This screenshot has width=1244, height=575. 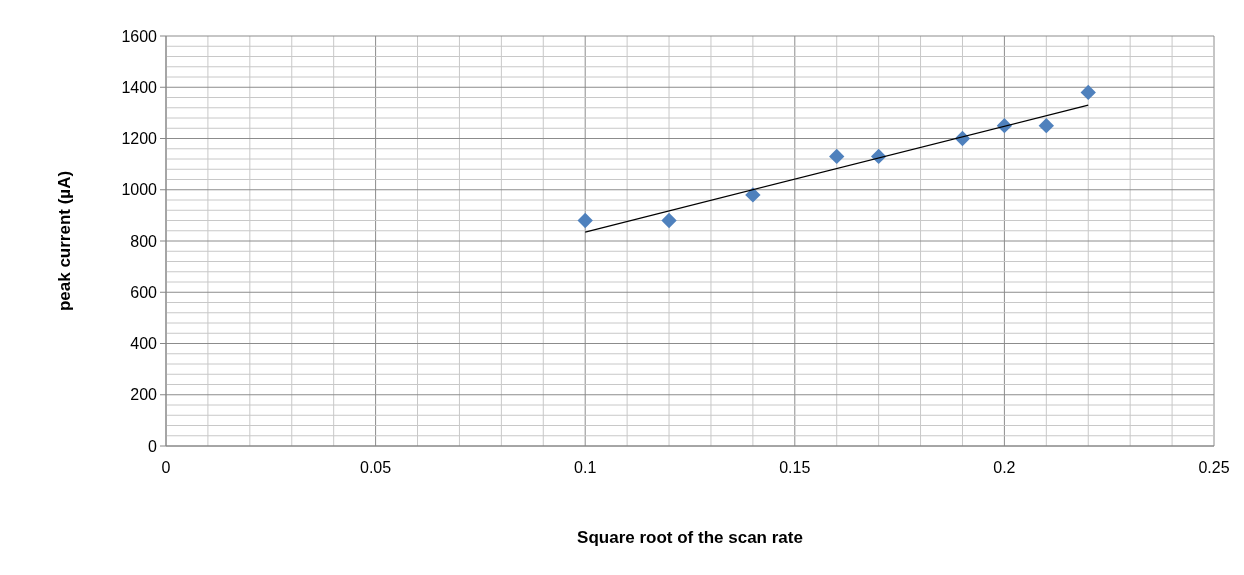 What do you see at coordinates (144, 241) in the screenshot?
I see `y-tick-label: 800` at bounding box center [144, 241].